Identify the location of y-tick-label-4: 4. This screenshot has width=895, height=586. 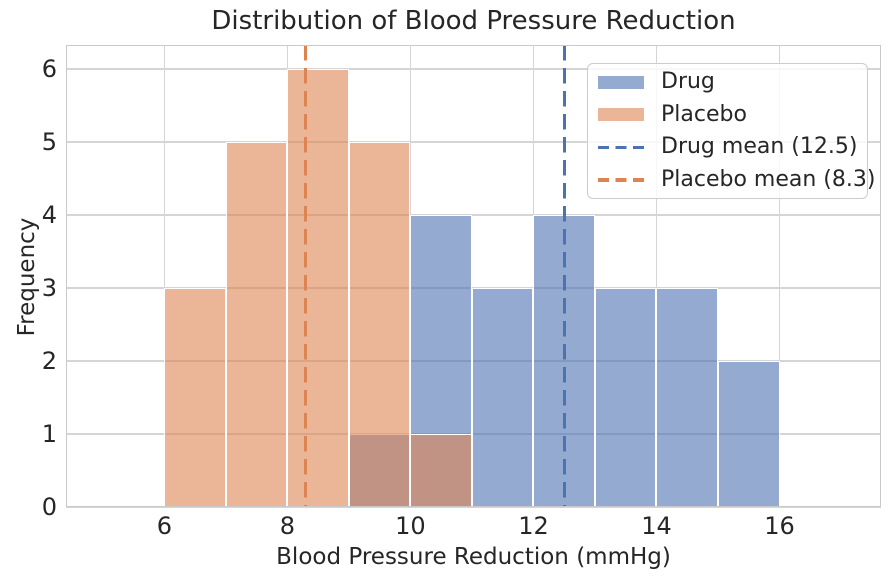
(49, 215).